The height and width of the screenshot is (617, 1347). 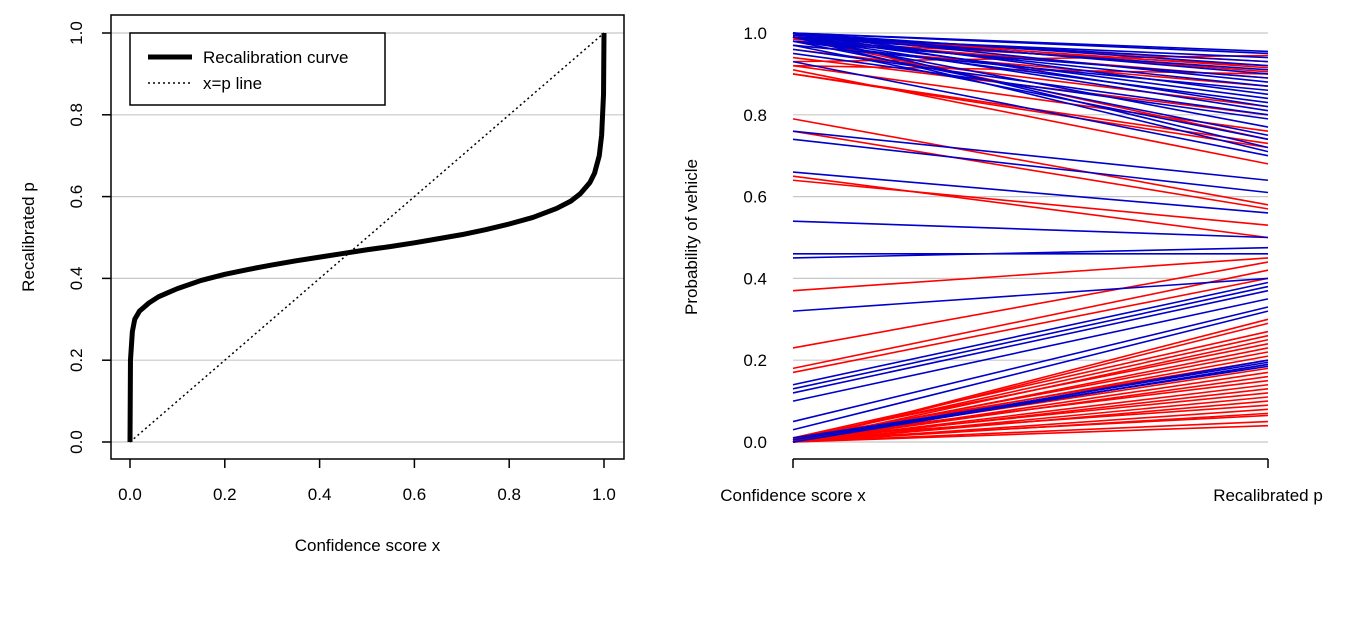 I want to click on right-y-axis-title: Probability of vehicle, so click(x=691, y=237).